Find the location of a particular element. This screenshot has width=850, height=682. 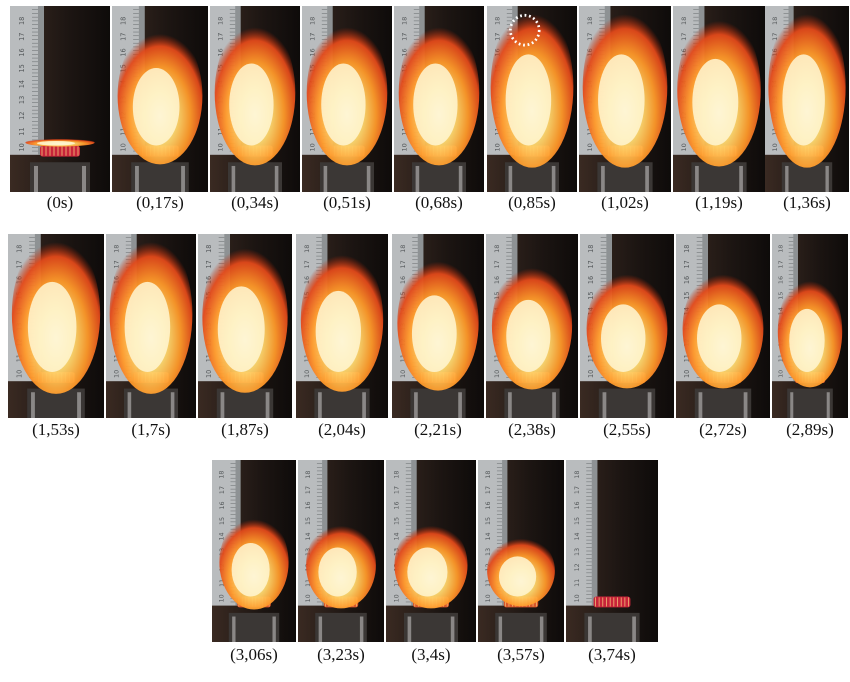

time-label: (0,17s) is located at coordinates (160, 202).